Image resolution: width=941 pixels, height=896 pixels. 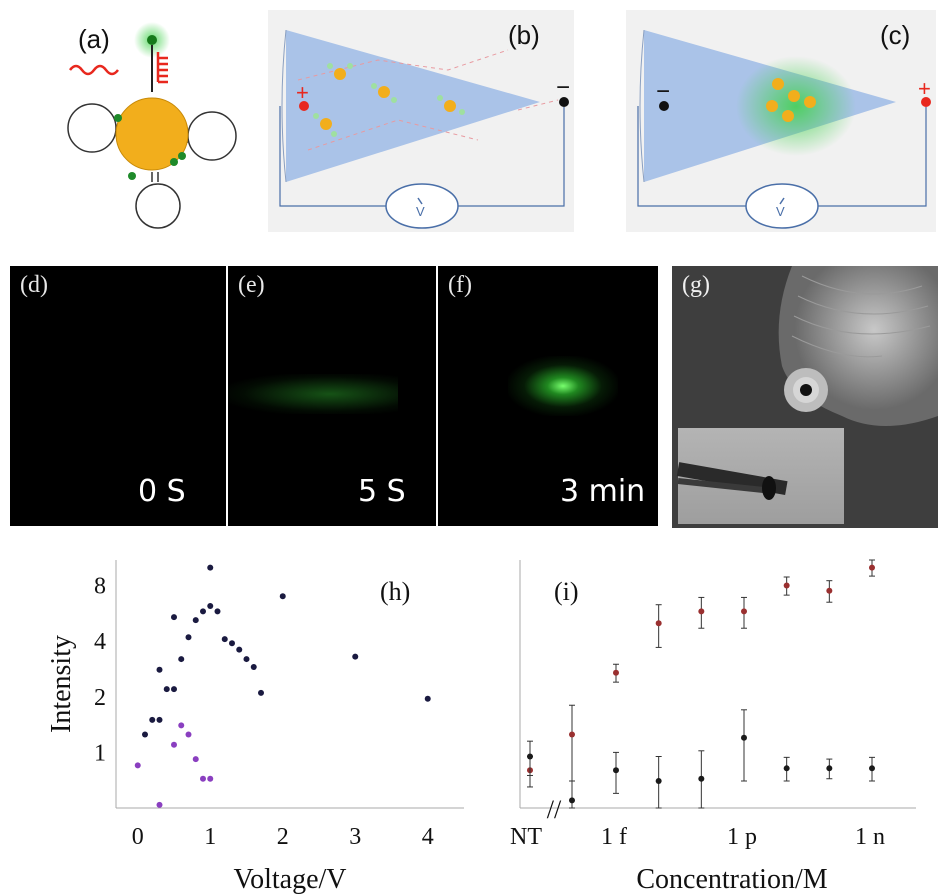 What do you see at coordinates (696, 285) in the screenshot?
I see `panel-g-label: (g)` at bounding box center [696, 285].